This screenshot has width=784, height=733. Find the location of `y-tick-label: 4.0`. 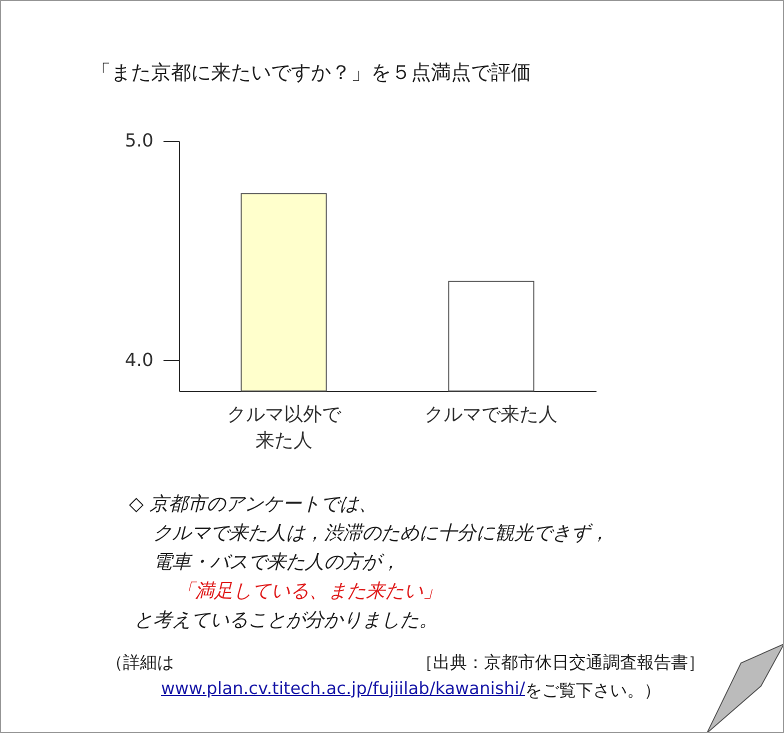

y-tick-label: 4.0 is located at coordinates (139, 360).